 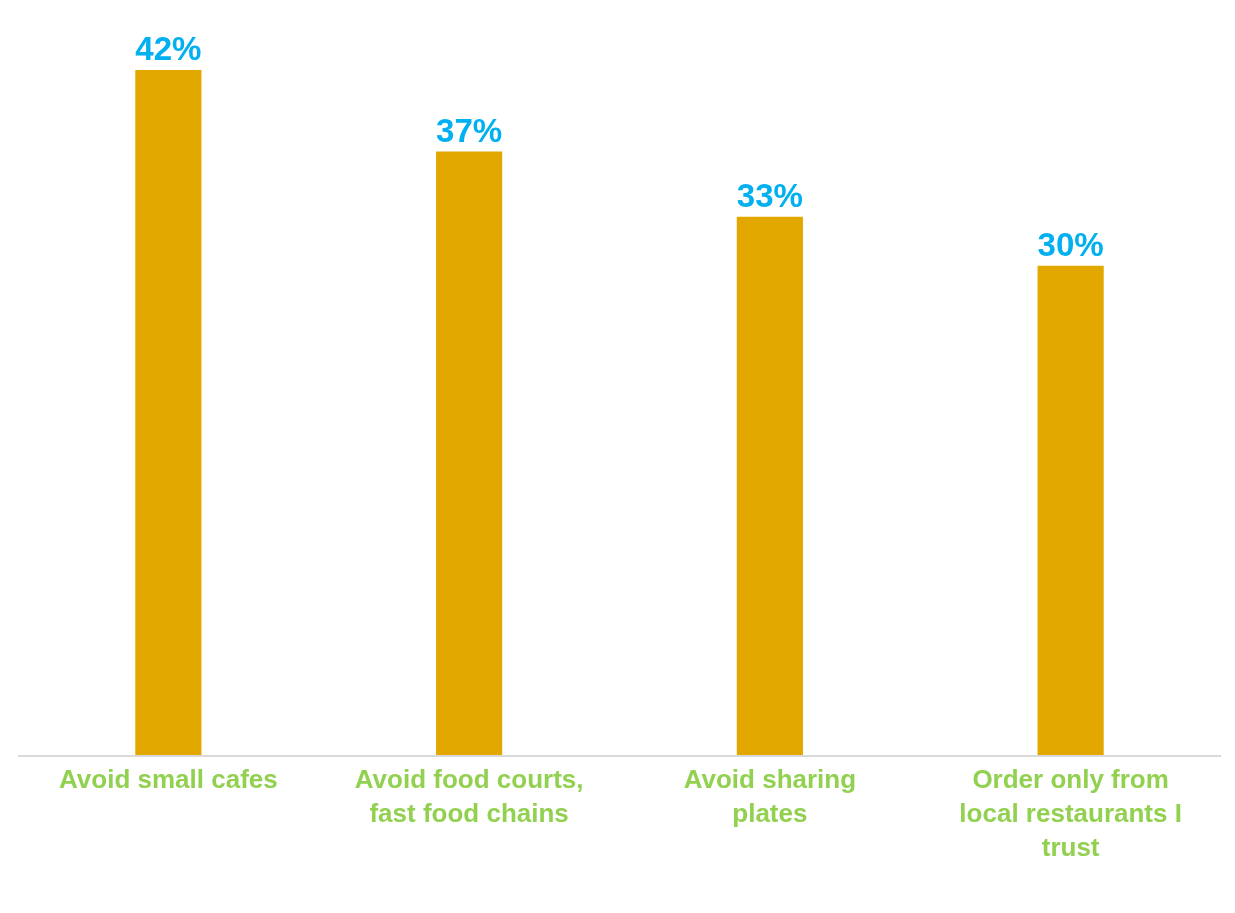 I want to click on data-label: 37%, so click(x=469, y=130).